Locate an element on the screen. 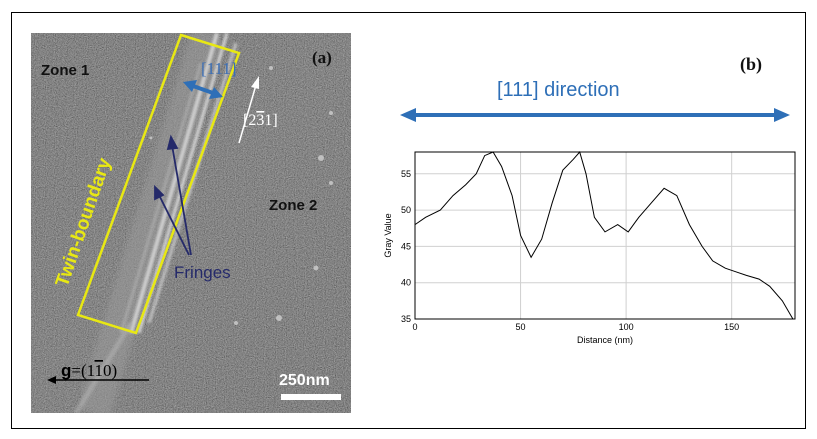 The width and height of the screenshot is (817, 439). direction-double-arrow is located at coordinates (595, 115).